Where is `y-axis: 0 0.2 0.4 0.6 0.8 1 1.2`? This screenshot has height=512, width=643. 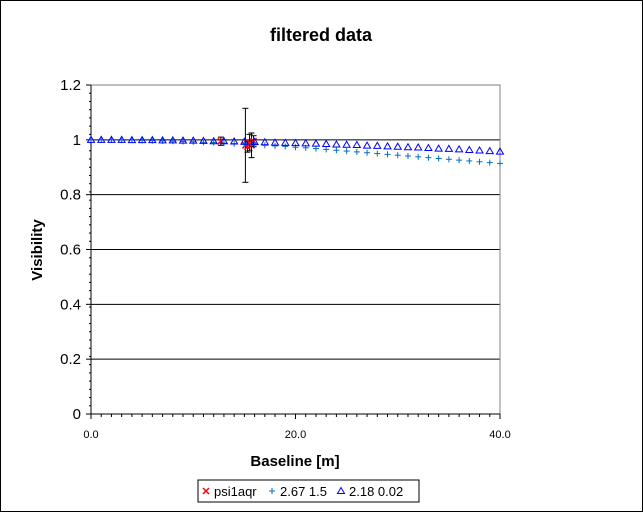
y-axis: 0 0.2 0.4 0.6 0.8 1 1.2 is located at coordinates (76, 250).